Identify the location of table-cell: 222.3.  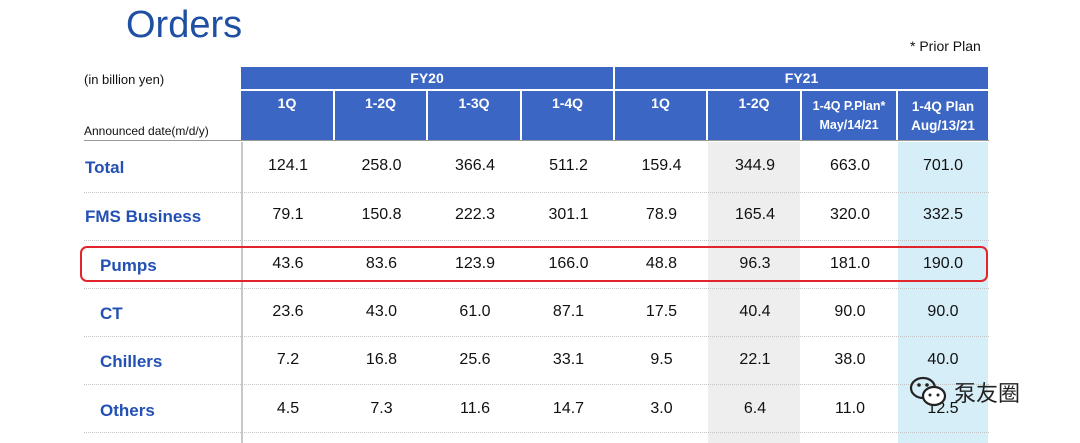
(475, 214).